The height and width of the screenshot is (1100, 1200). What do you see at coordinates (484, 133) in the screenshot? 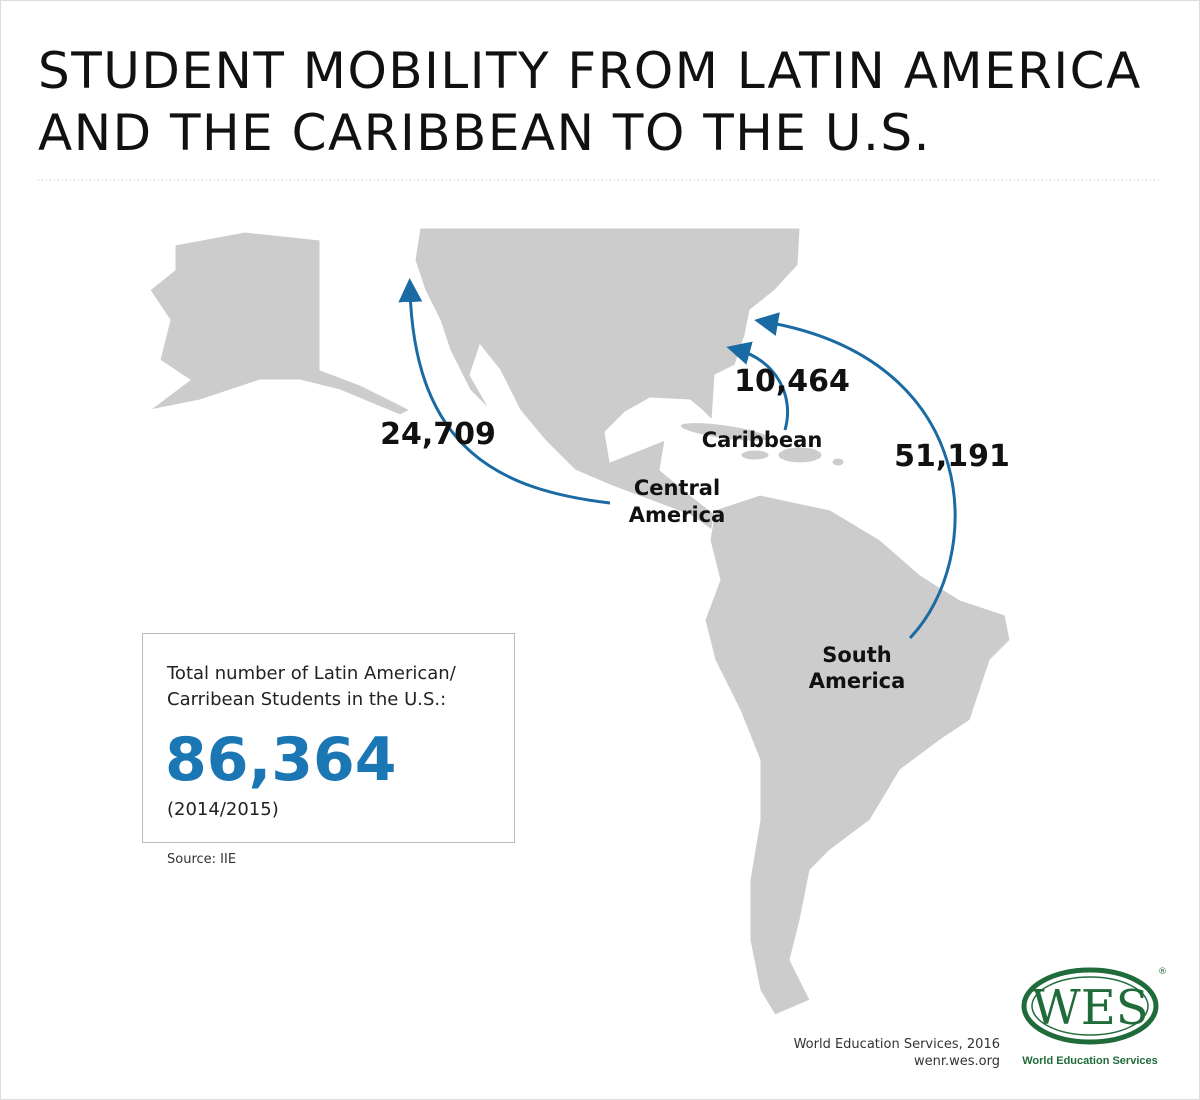
I see `title-line: AND THE CARIBBEAN TO THE U.S.` at bounding box center [484, 133].